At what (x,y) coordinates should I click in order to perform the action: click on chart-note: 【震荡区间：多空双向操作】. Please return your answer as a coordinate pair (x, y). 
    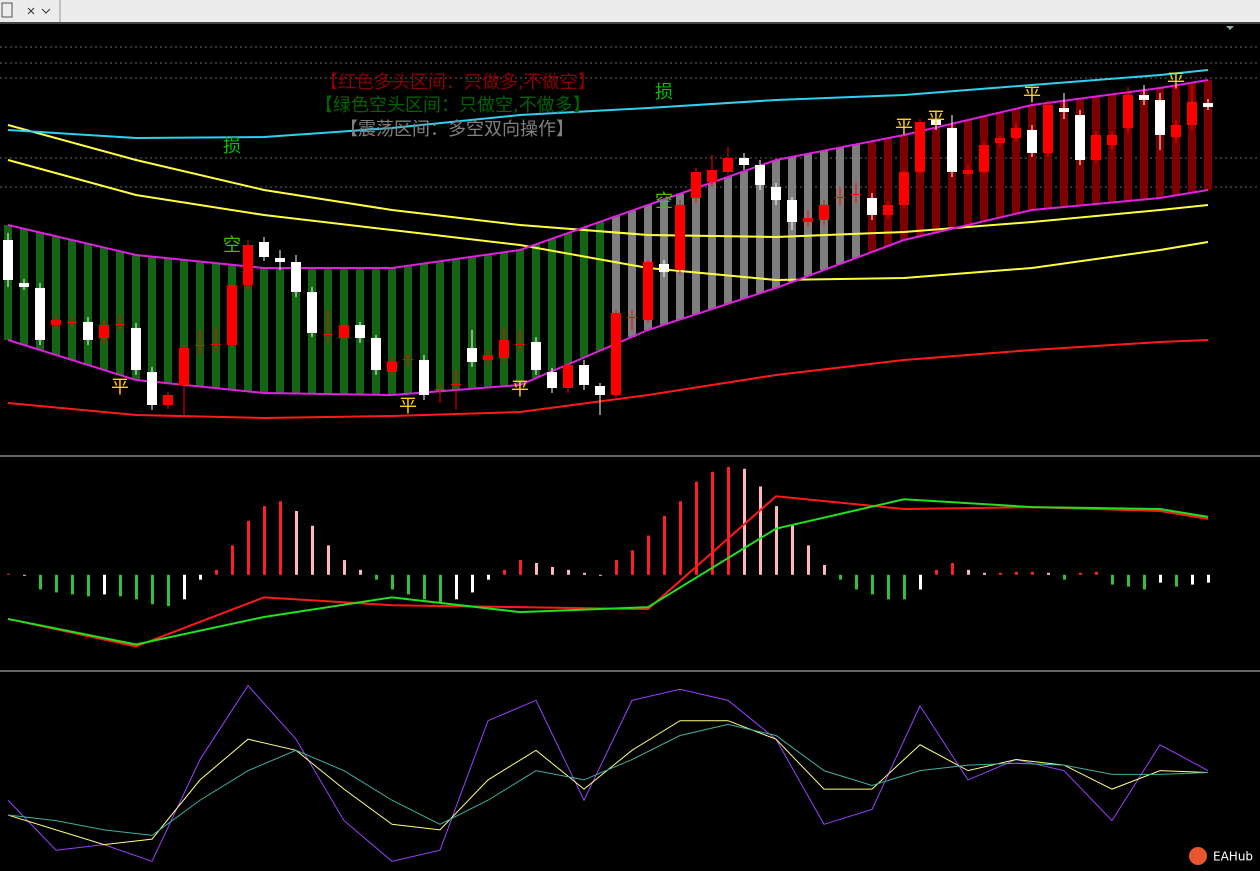
    Looking at the image, I should click on (457, 129).